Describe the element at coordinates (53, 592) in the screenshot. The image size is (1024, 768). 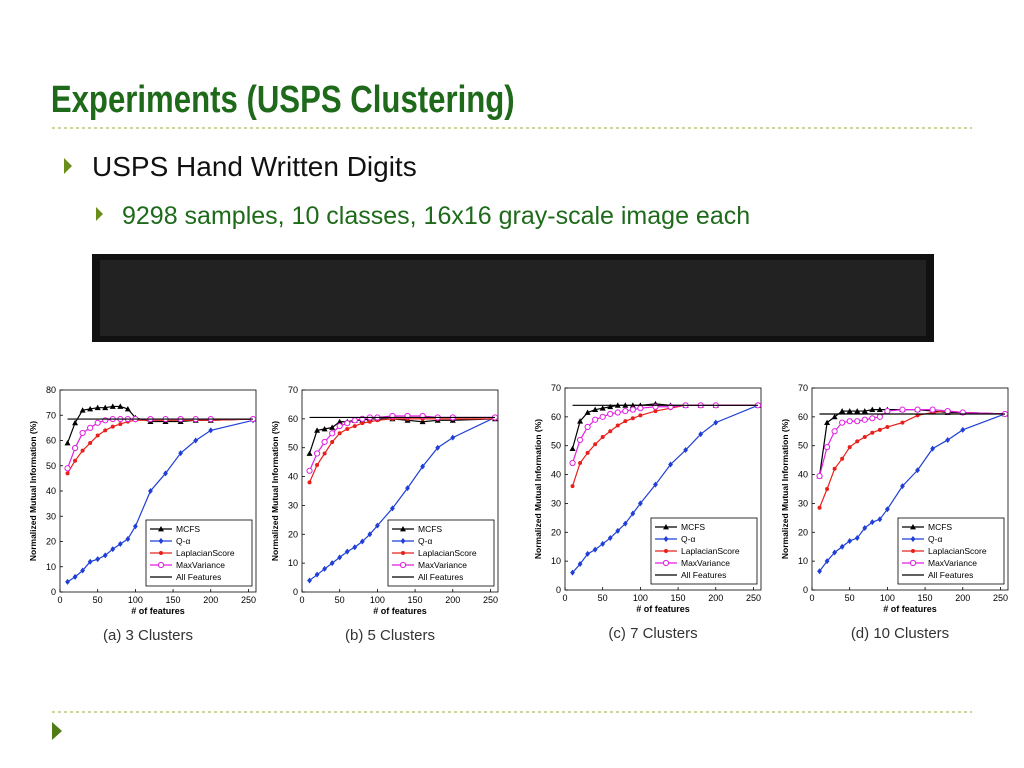
I see `y-tick-label: 0` at that location.